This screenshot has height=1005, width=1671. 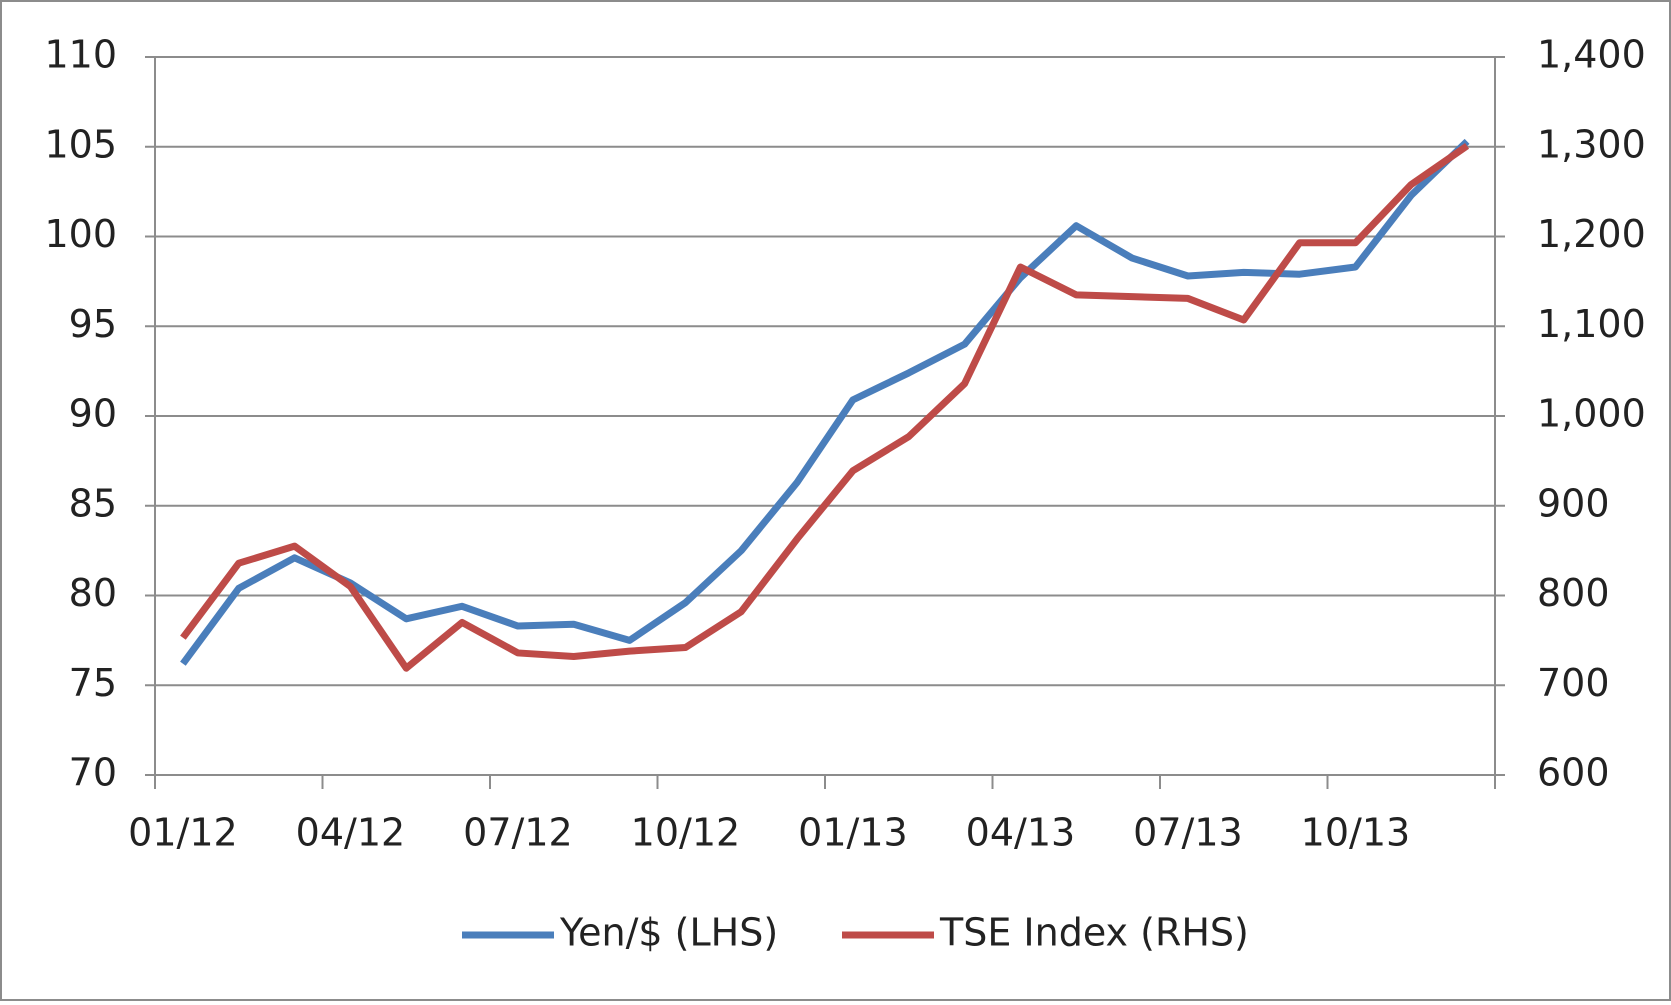 I want to click on y-tick-label: 85, so click(x=93, y=503).